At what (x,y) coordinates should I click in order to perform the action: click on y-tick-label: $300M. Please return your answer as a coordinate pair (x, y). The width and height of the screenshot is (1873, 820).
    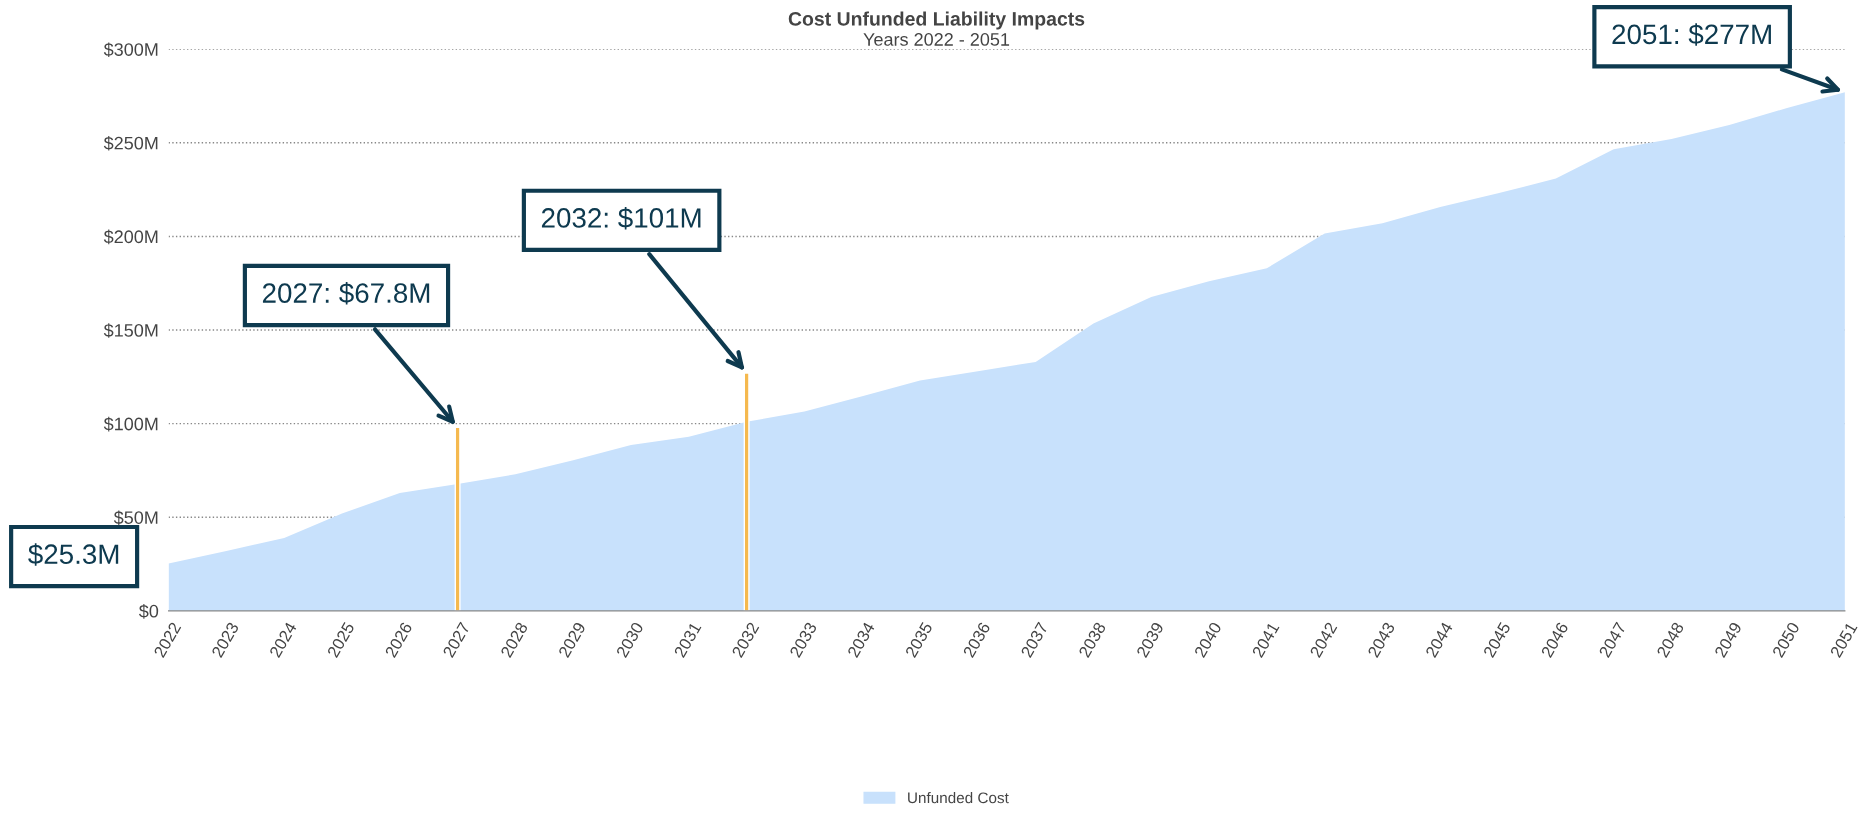
    Looking at the image, I should click on (130, 49).